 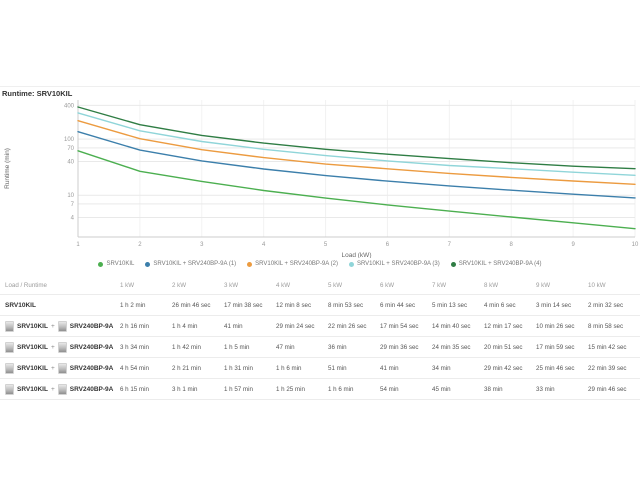 What do you see at coordinates (120, 264) in the screenshot?
I see `legend-label: SRV10KIL` at bounding box center [120, 264].